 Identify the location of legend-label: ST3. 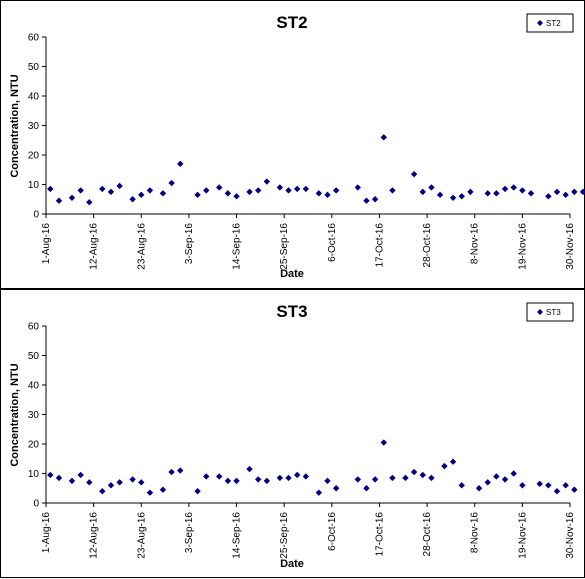
(553, 312).